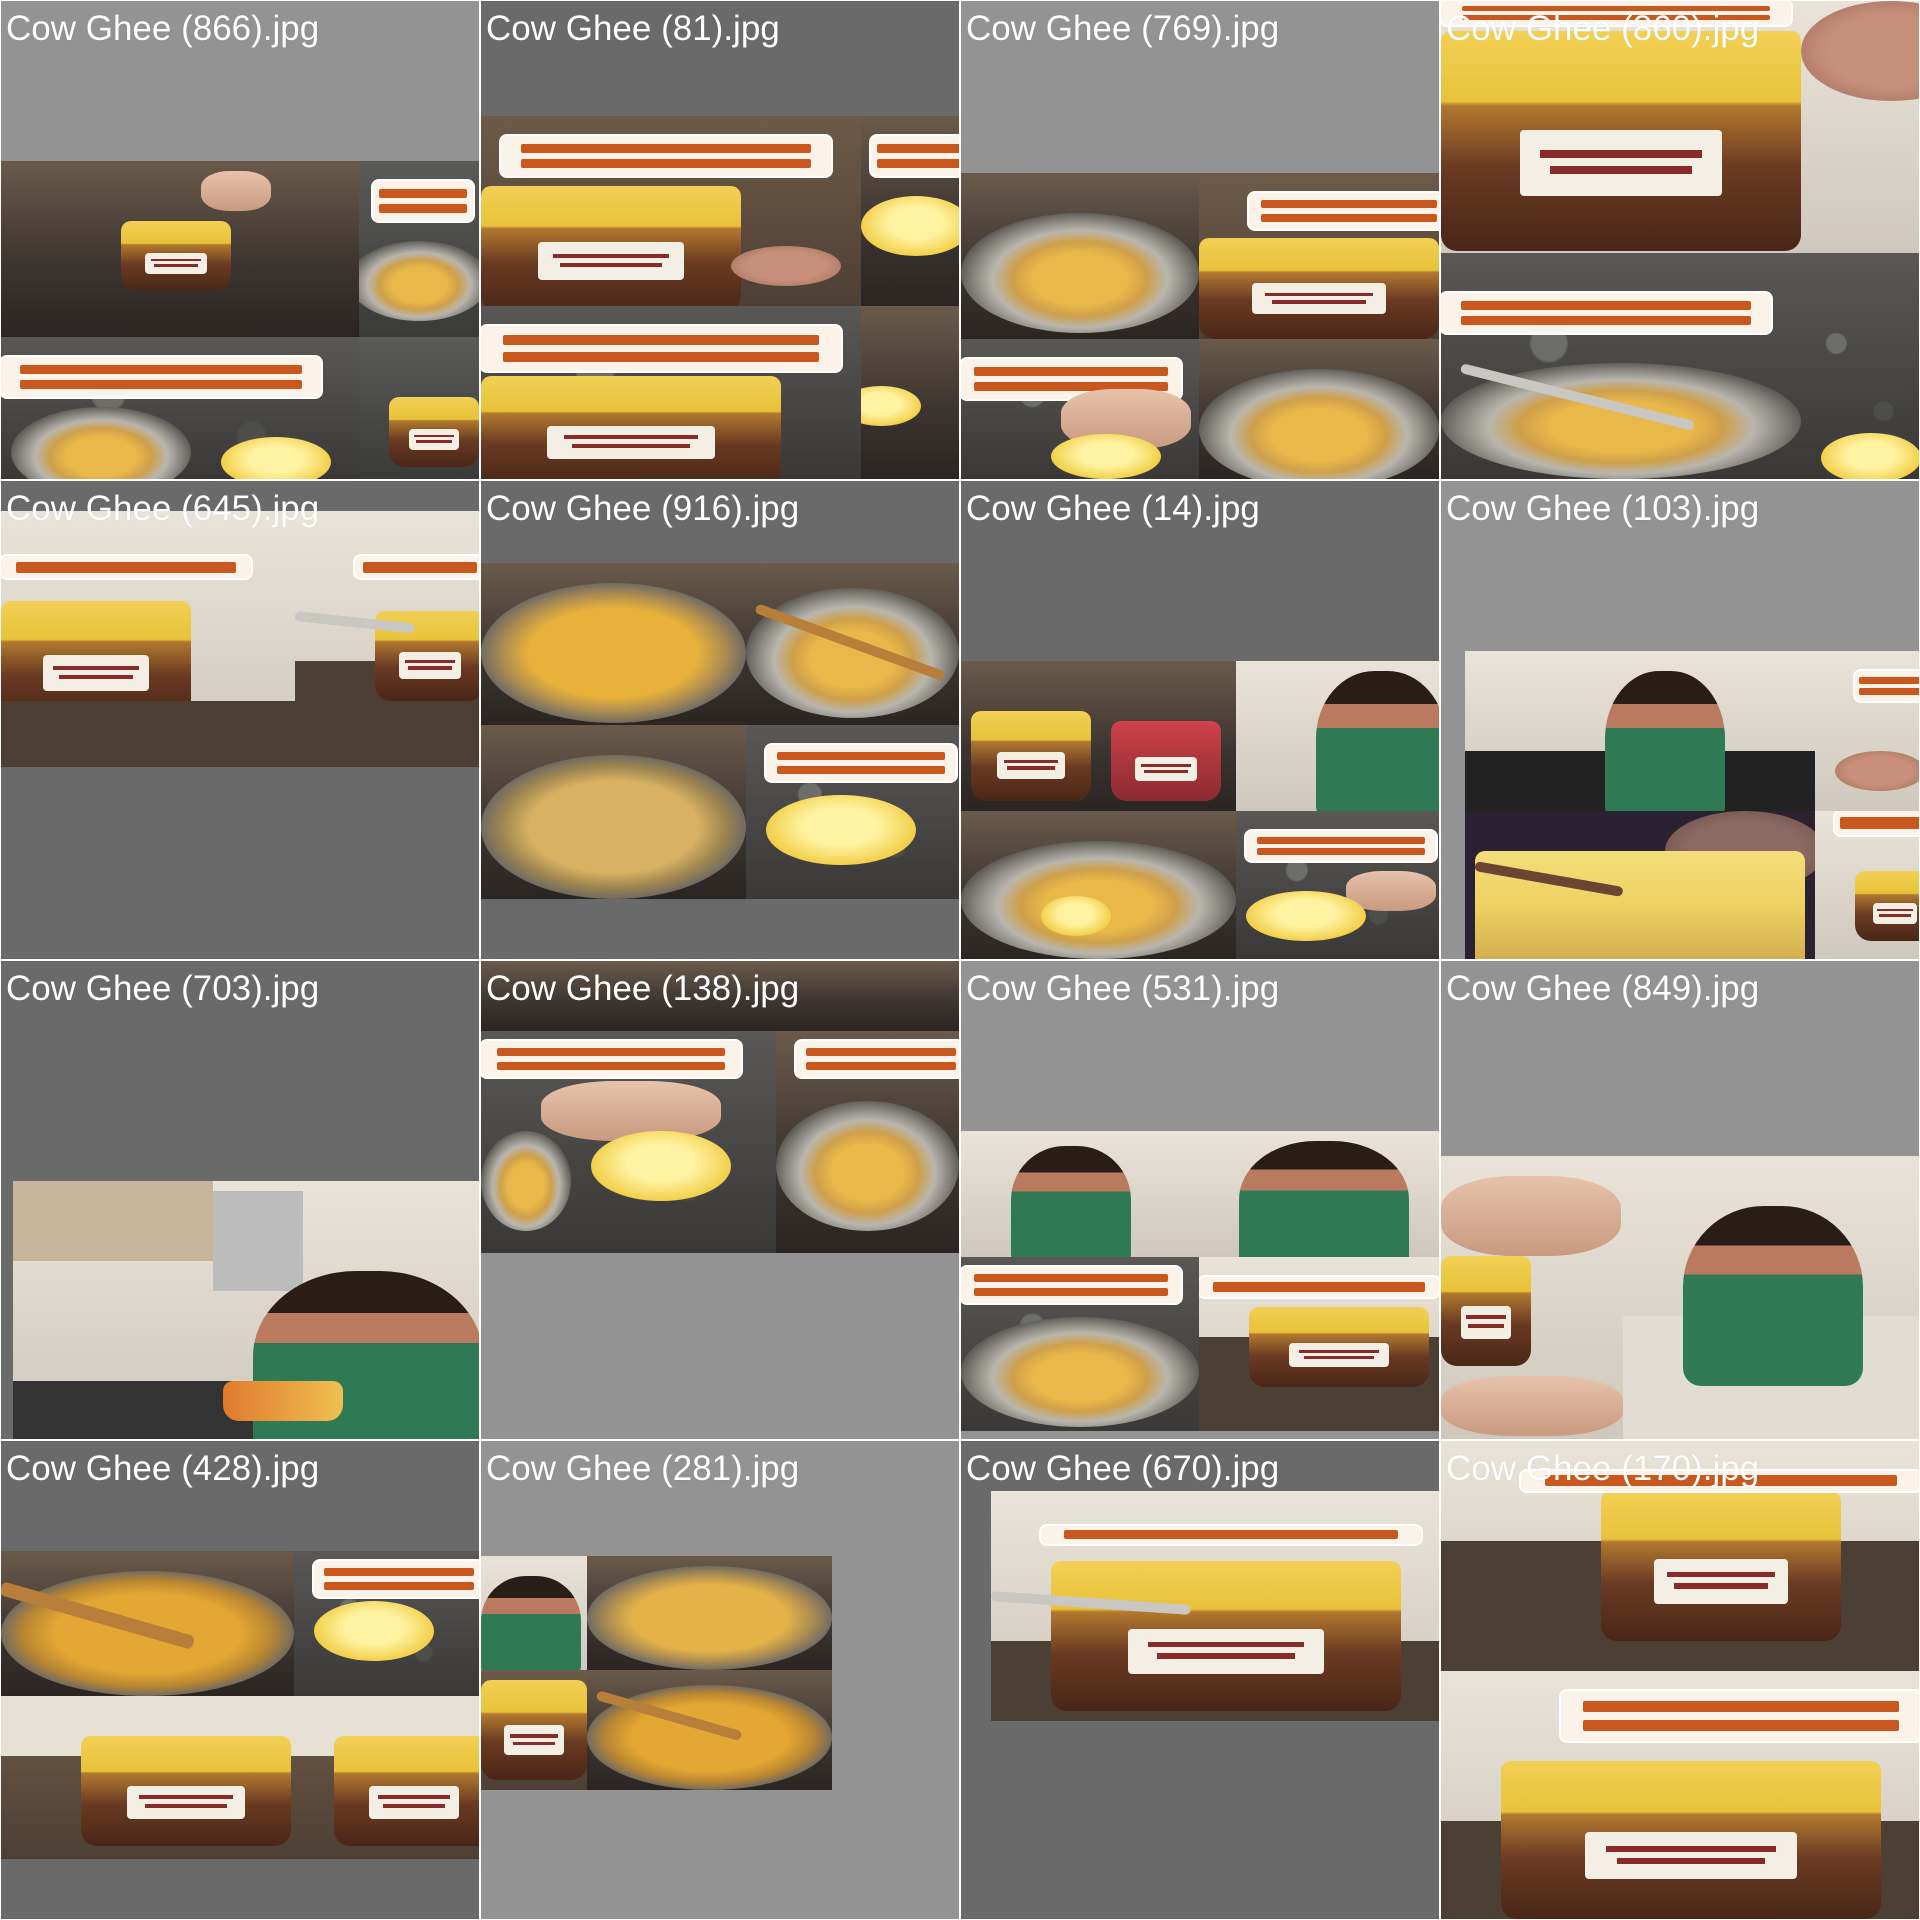 The height and width of the screenshot is (1920, 1920). I want to click on thumbnail-cell: Cow Ghee (703).jpg, so click(240, 1200).